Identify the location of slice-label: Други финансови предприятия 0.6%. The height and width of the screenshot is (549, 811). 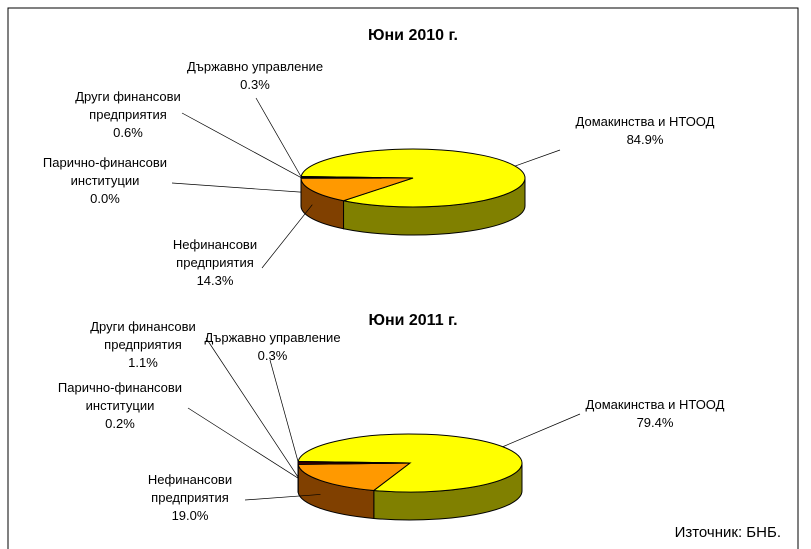
(128, 115).